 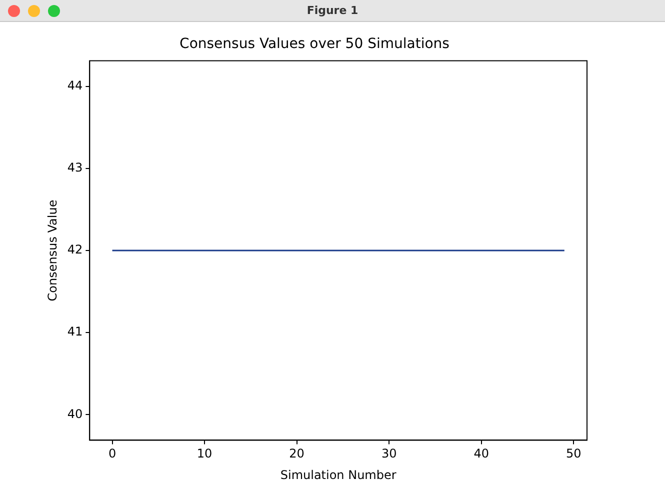 I want to click on chart-title: Consensus Values over 50 Simulations, so click(x=315, y=44).